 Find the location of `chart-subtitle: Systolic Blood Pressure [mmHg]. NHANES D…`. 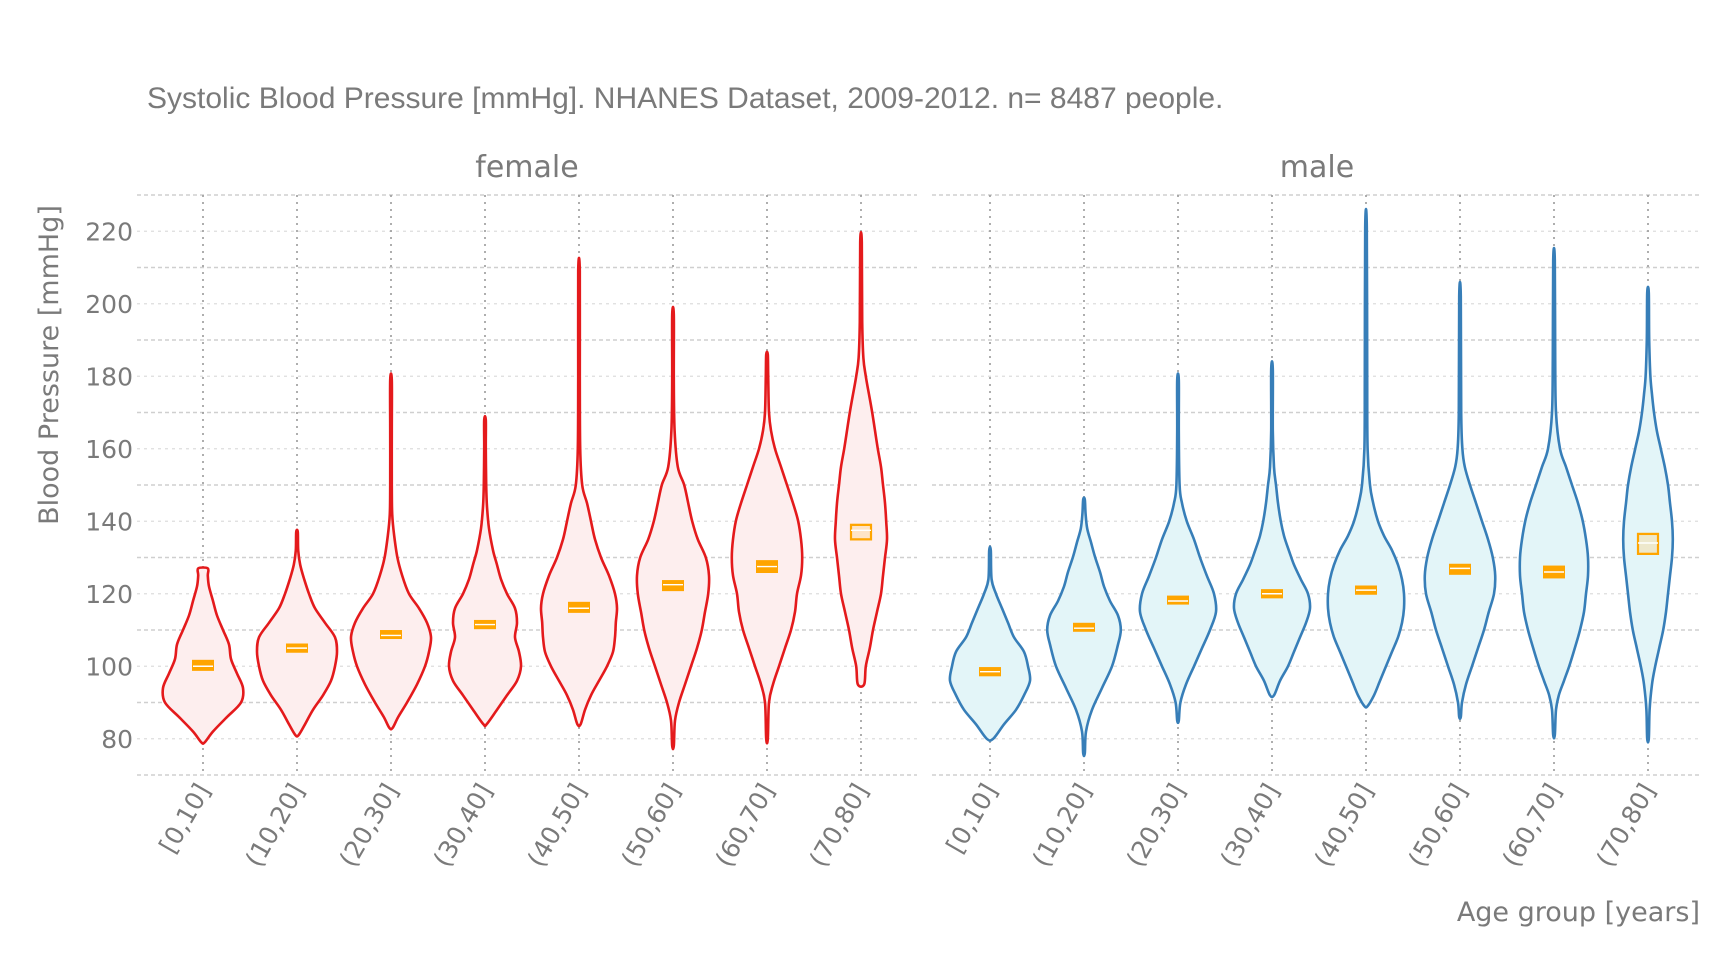

chart-subtitle: Systolic Blood Pressure [mmHg]. NHANES D… is located at coordinates (685, 98).